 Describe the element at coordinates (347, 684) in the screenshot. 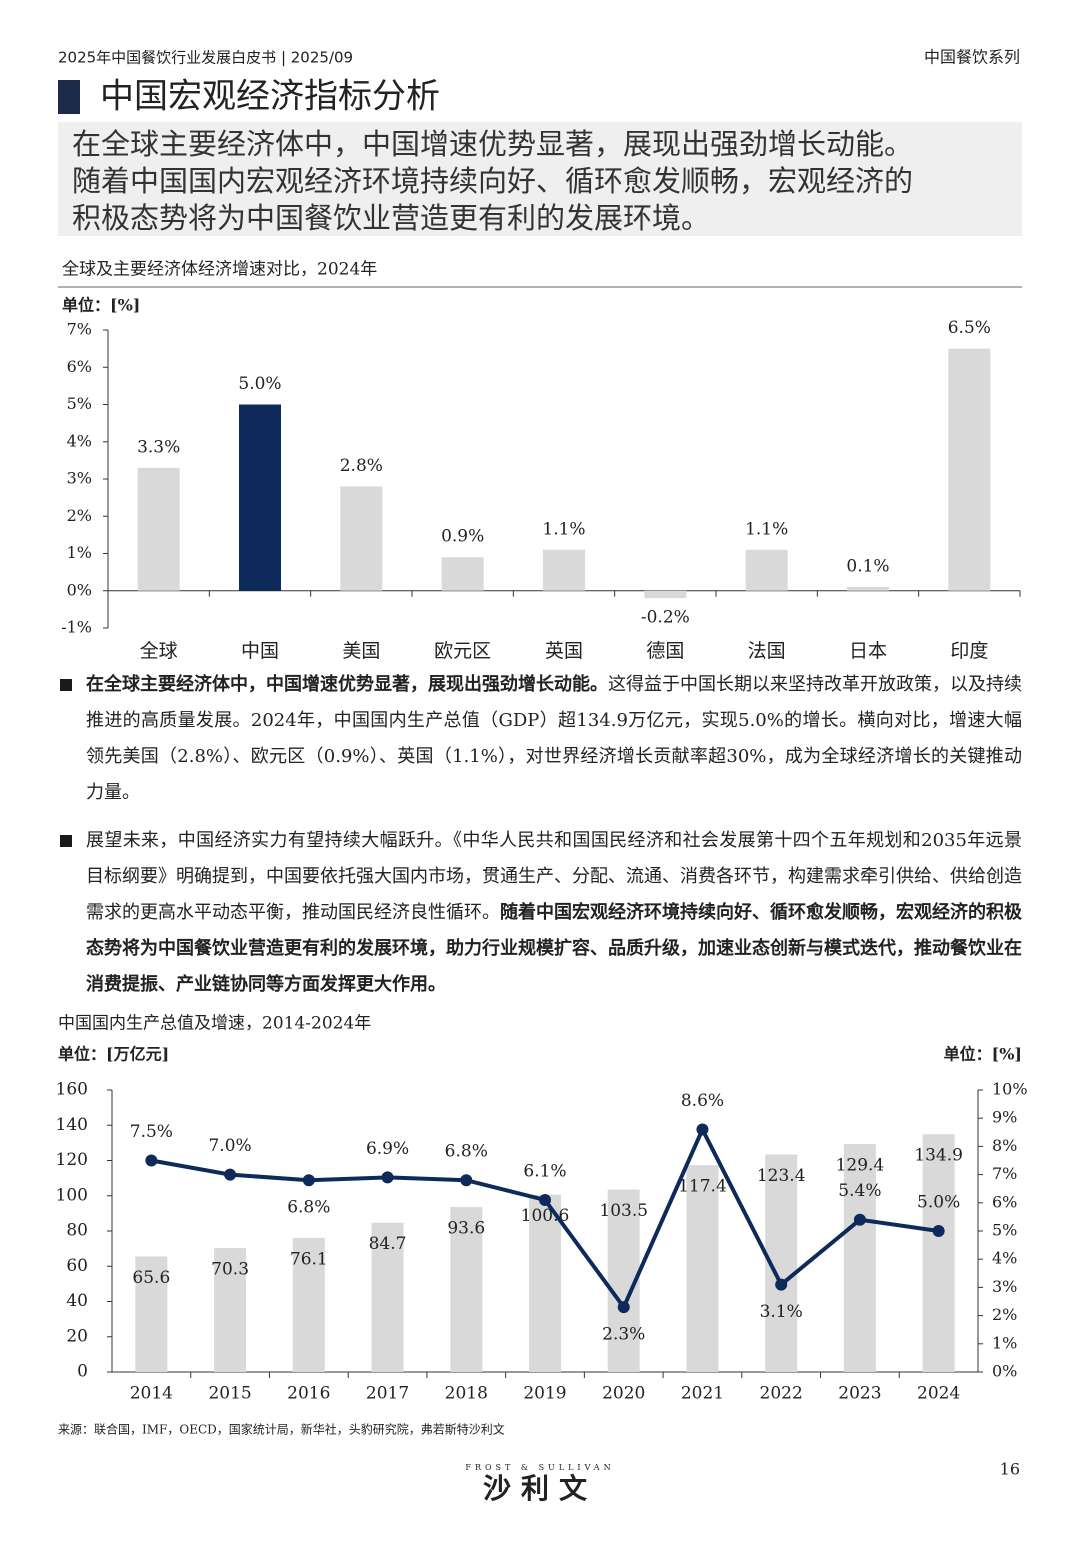

I see `bold-text: 在全球主要经济体中，中国增速优势显著，展现出强劲增长动能。` at that location.